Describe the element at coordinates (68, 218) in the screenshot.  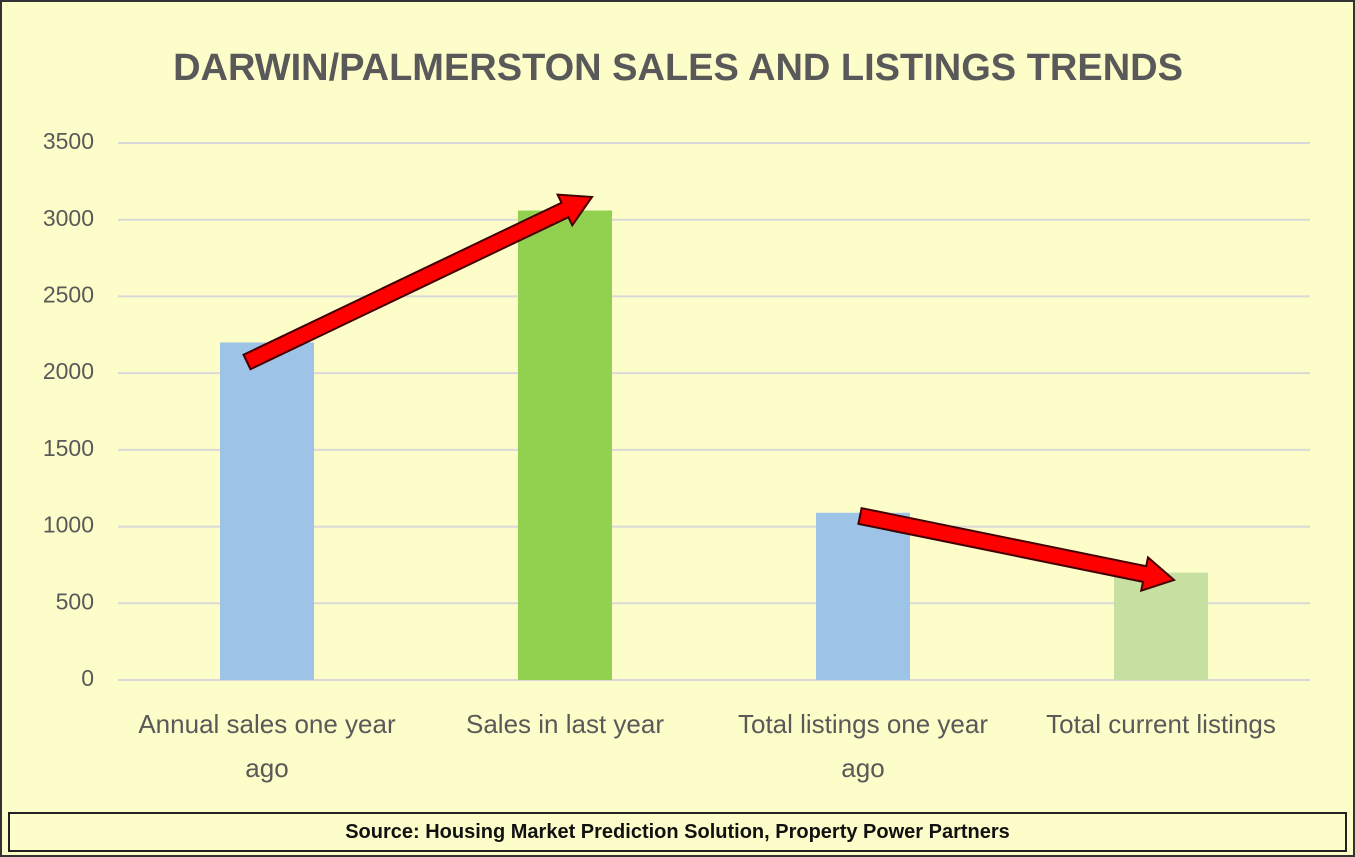
I see `y-tick-label: 3000` at that location.